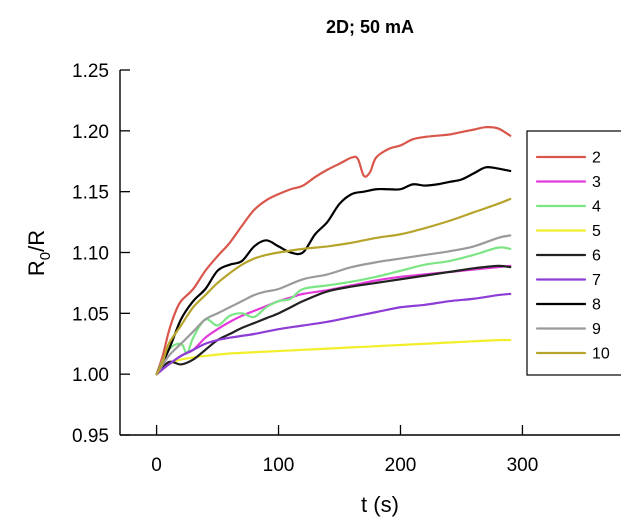 The image size is (621, 530). Describe the element at coordinates (90, 375) in the screenshot. I see `y-tick-label: 1.00` at that location.